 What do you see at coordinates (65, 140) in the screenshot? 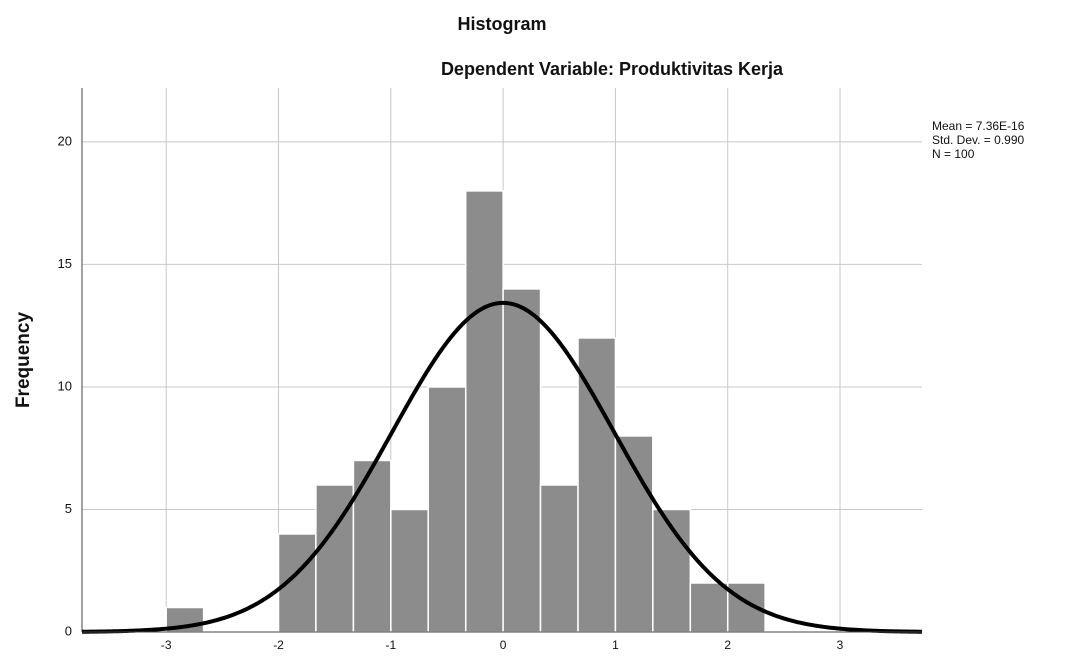
I see `y-tick-label: 20` at bounding box center [65, 140].